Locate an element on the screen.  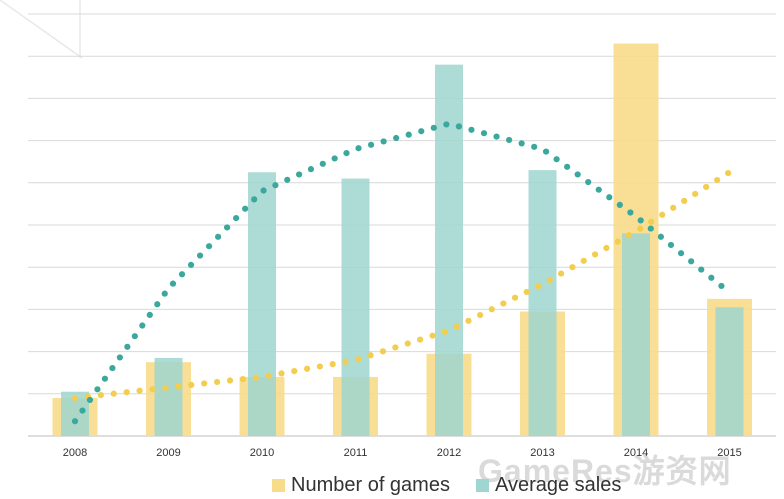
legend-item-games: Number of games is located at coordinates (361, 485).